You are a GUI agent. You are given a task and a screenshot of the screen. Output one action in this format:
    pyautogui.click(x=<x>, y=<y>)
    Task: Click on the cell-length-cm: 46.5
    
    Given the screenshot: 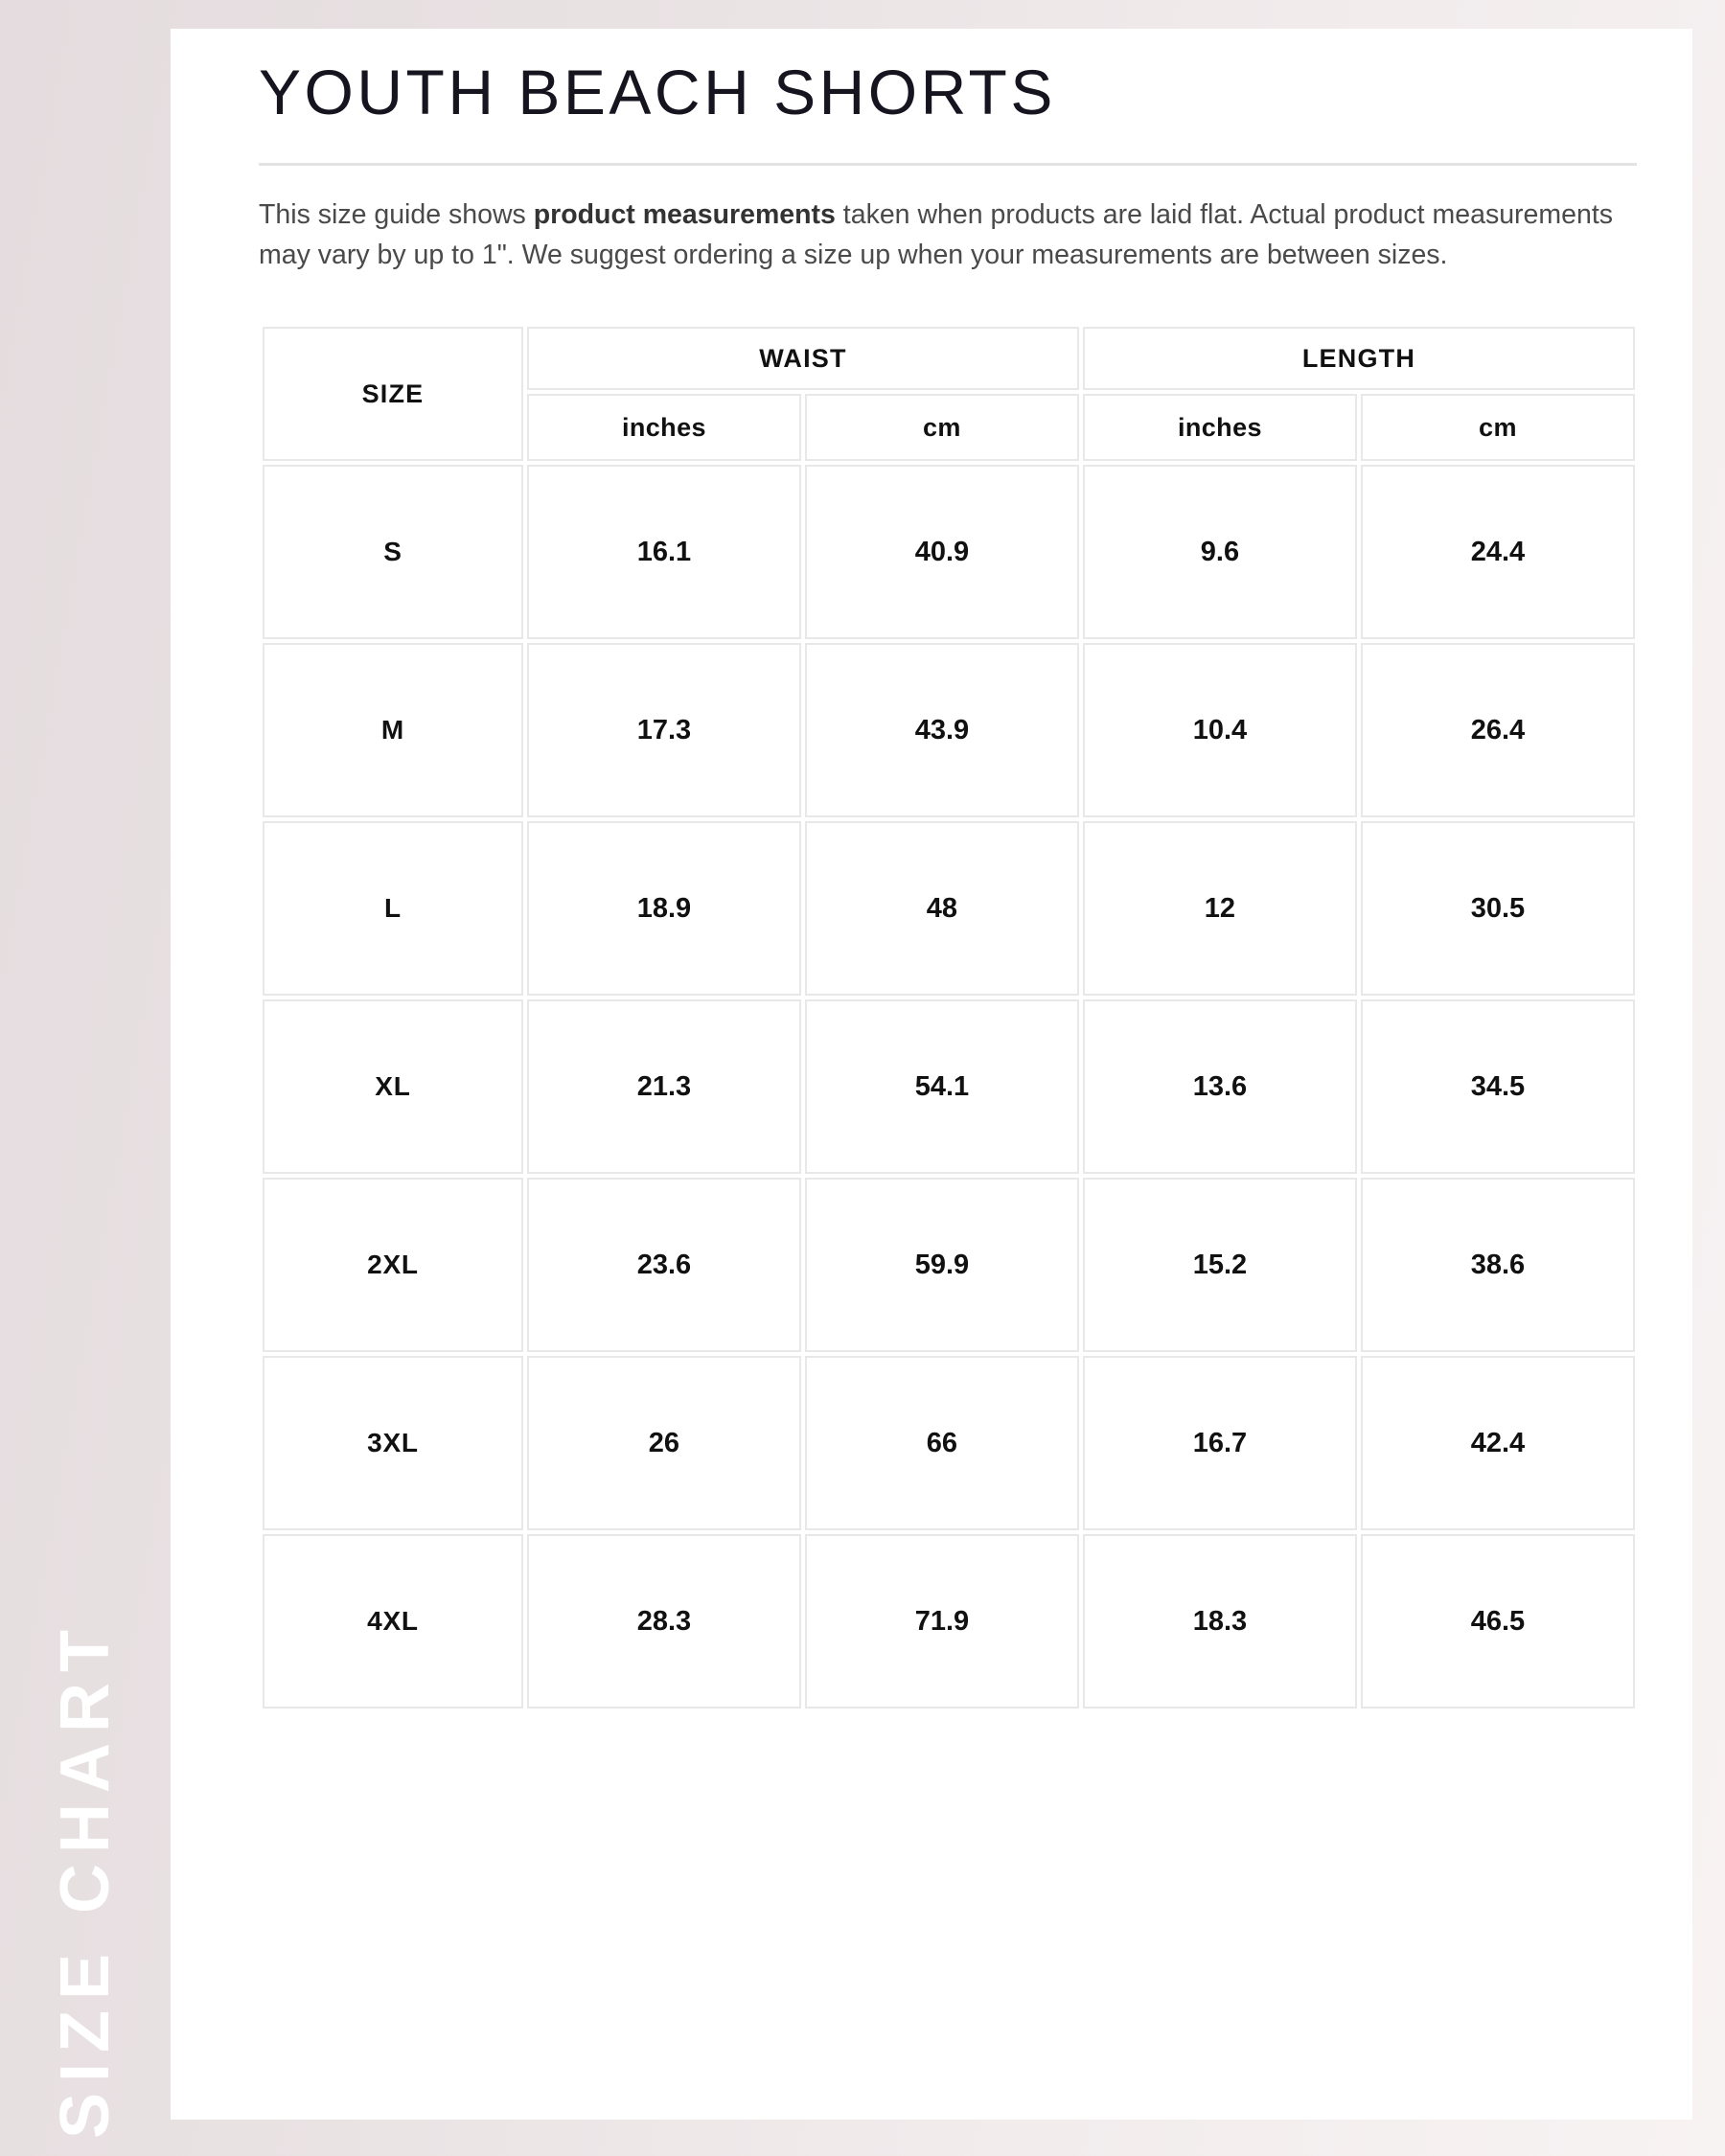 What is the action you would take?
    pyautogui.click(x=1497, y=1621)
    